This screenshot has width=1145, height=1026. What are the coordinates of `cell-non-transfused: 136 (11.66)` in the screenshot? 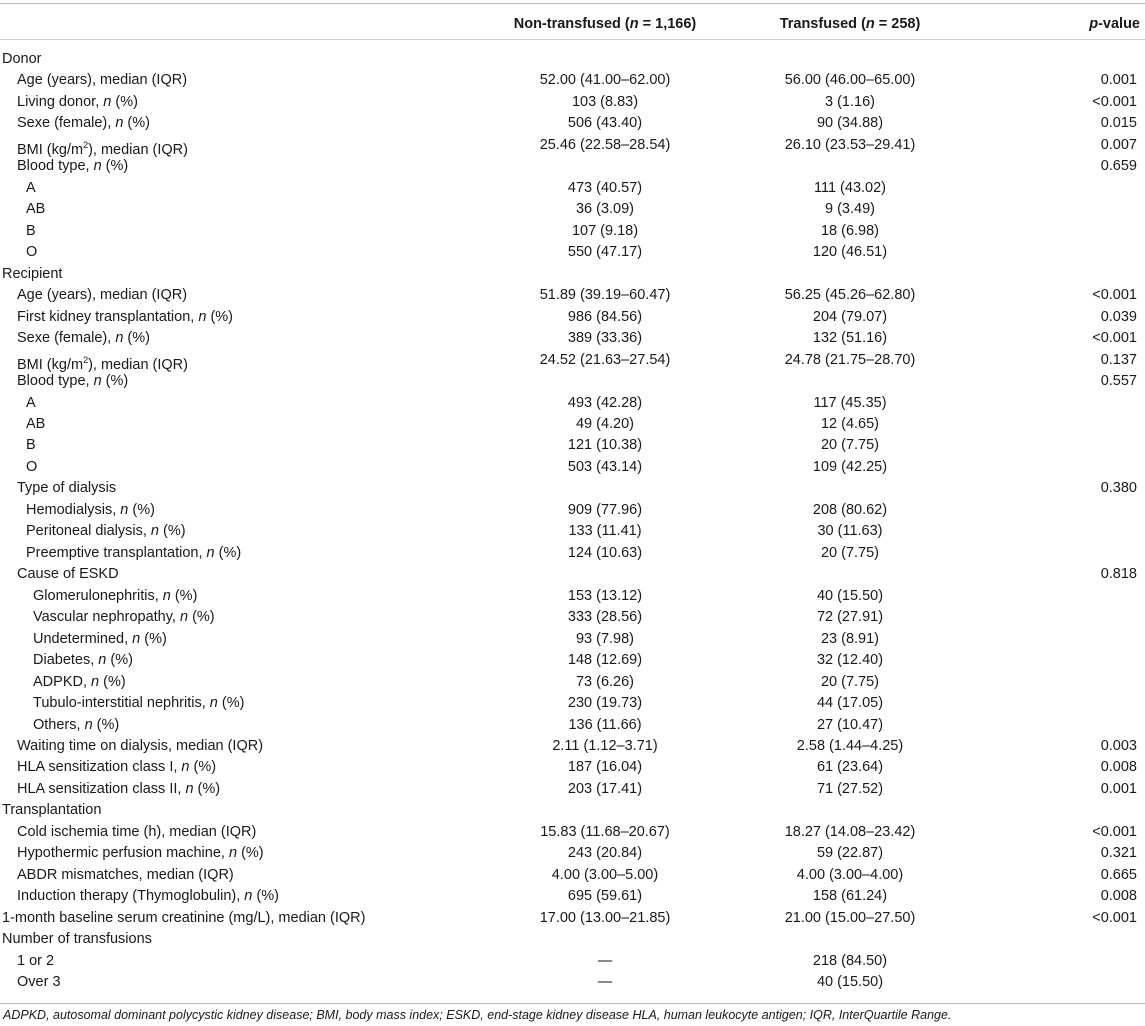 It's located at (605, 724).